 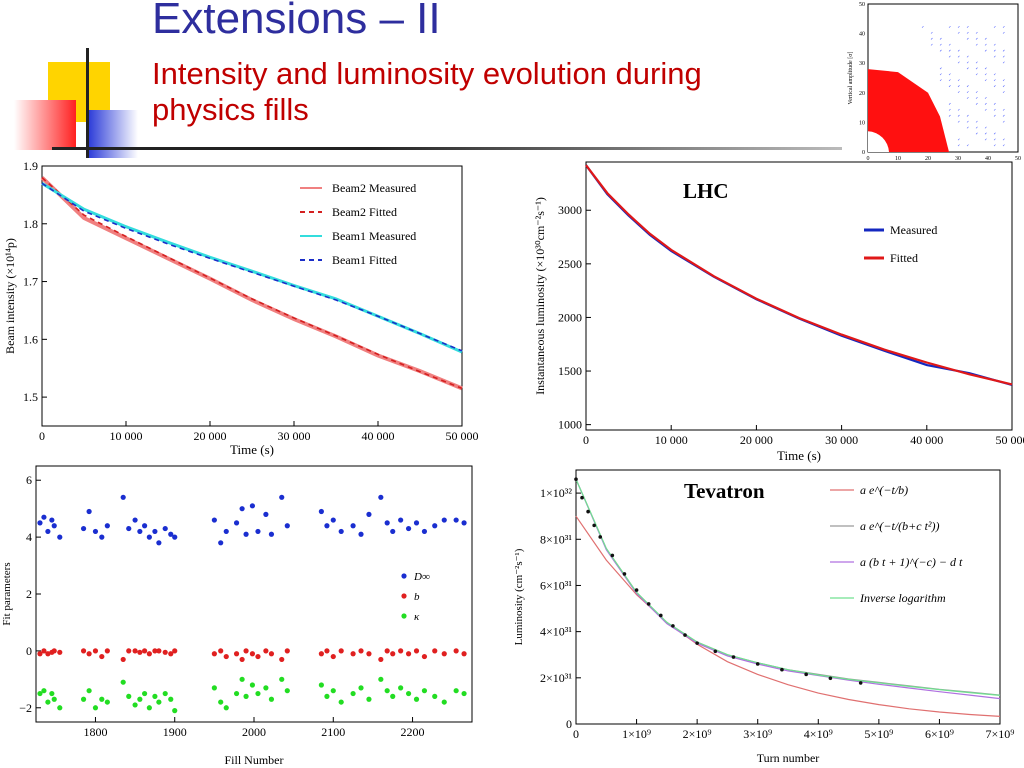 What do you see at coordinates (254, 760) in the screenshot?
I see `x-axis-label: Fill Number` at bounding box center [254, 760].